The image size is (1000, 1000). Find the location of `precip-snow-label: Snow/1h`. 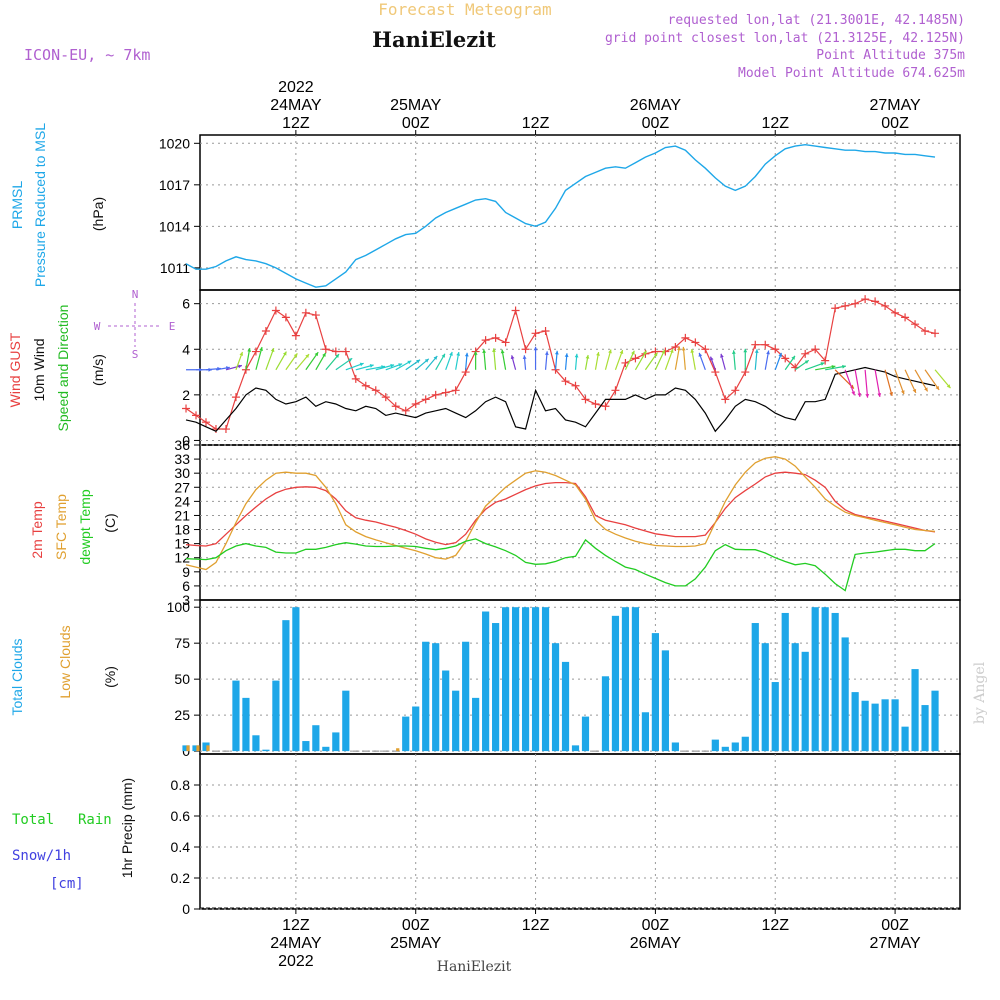

precip-snow-label: Snow/1h is located at coordinates (41, 856).